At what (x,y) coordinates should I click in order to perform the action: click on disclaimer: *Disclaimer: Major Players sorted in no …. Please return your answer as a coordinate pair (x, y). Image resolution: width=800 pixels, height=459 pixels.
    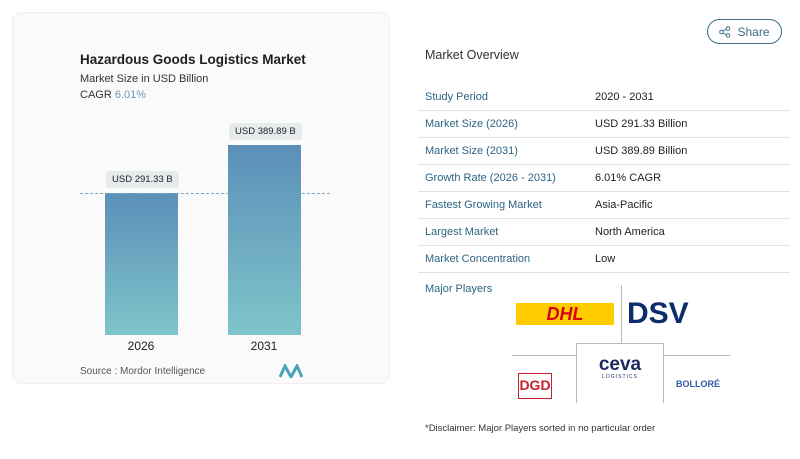
    Looking at the image, I should click on (540, 428).